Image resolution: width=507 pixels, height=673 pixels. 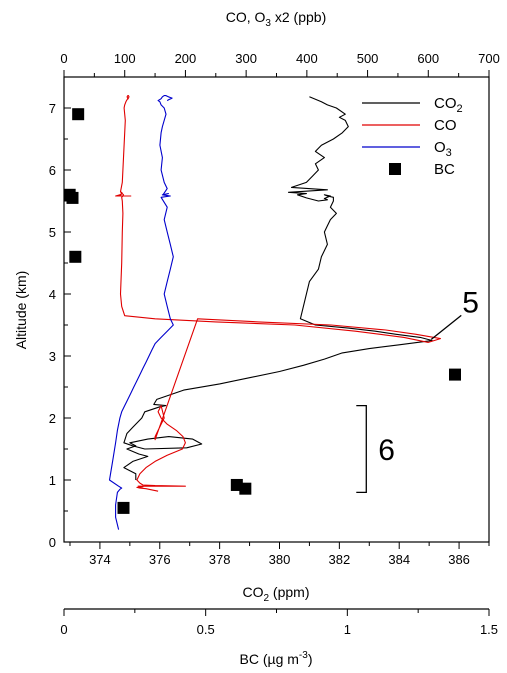 I want to click on y-tick-label: 2, so click(x=52, y=418).